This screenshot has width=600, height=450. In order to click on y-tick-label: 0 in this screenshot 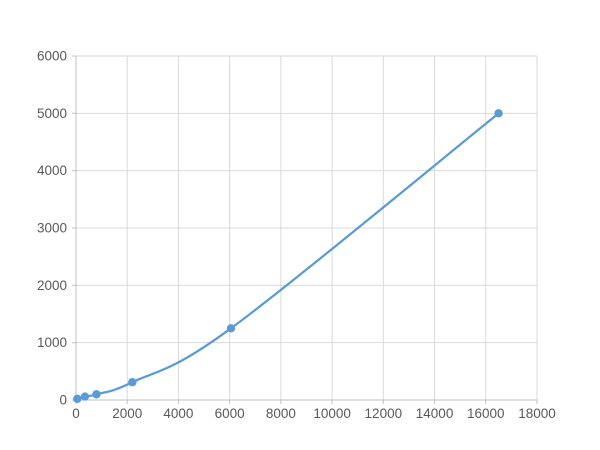, I will do `click(63, 400)`.